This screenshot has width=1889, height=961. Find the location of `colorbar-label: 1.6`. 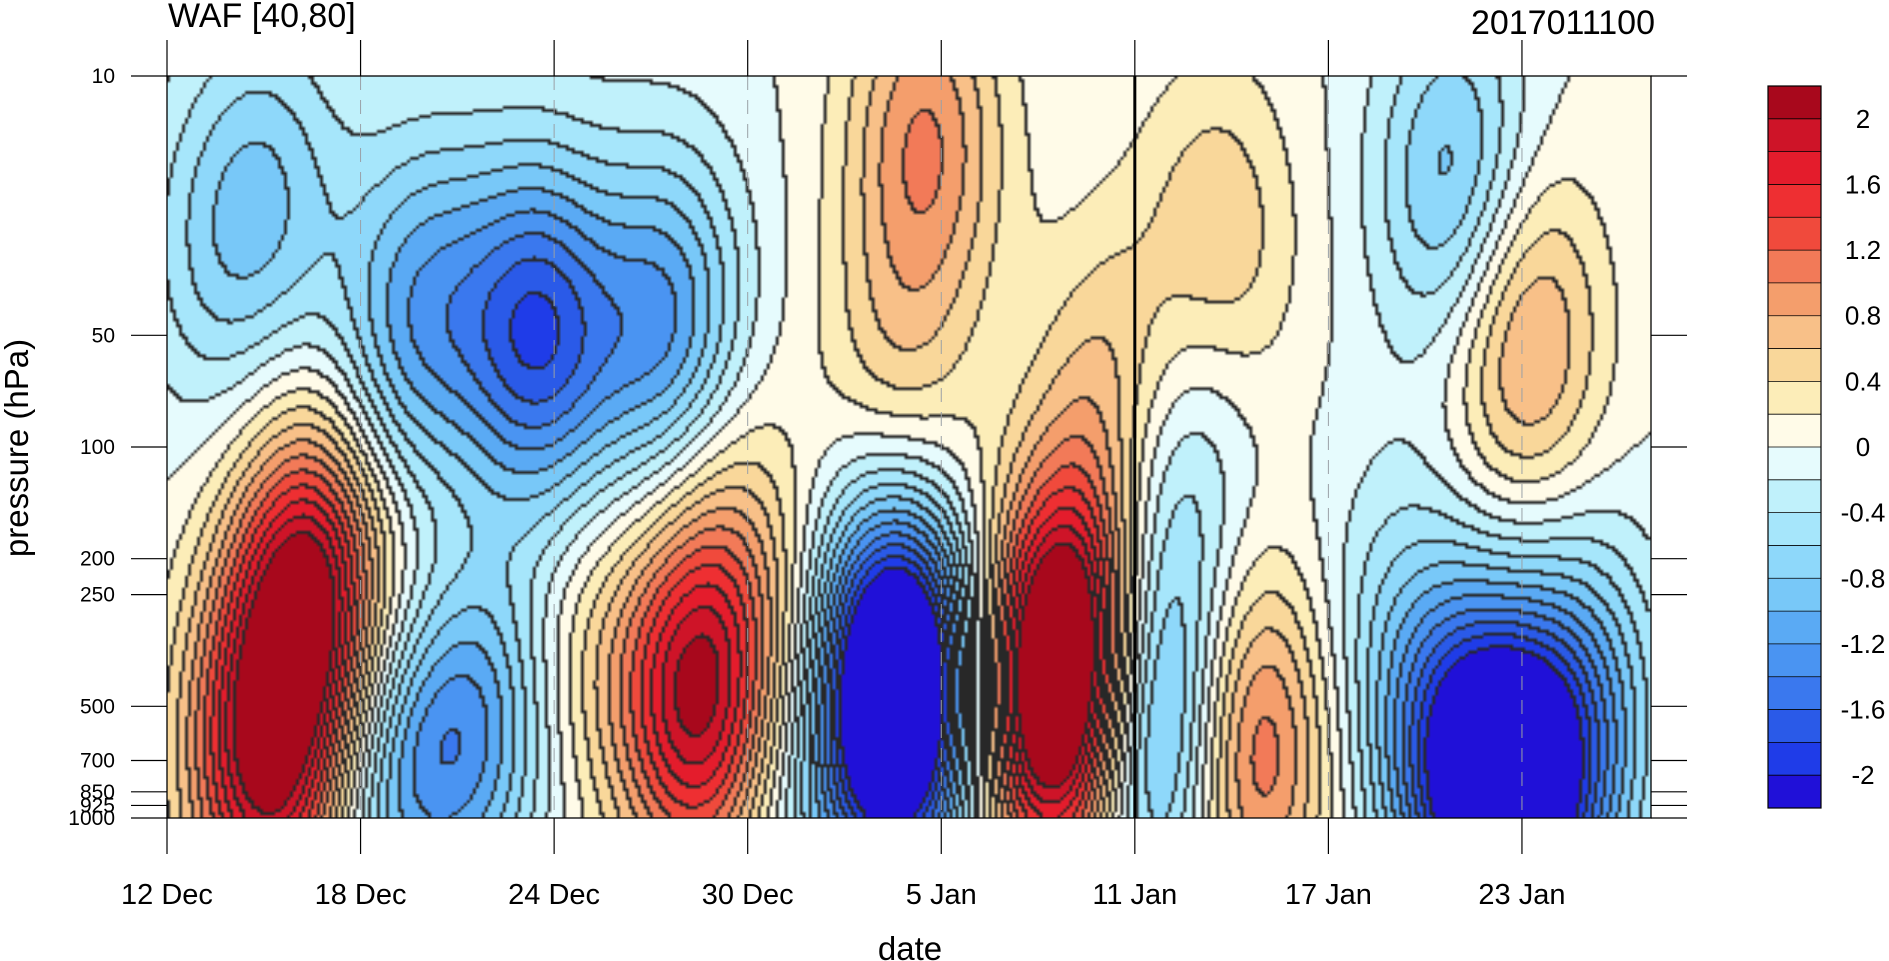

colorbar-label: 1.6 is located at coordinates (1863, 184).